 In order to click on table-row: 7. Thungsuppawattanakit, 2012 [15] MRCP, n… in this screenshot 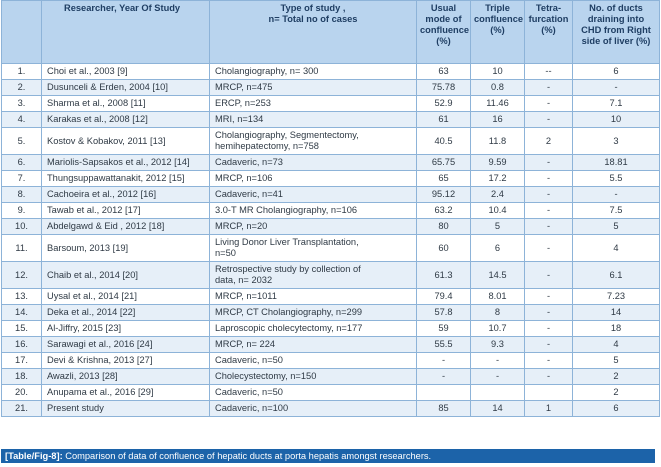, I will do `click(330, 178)`.